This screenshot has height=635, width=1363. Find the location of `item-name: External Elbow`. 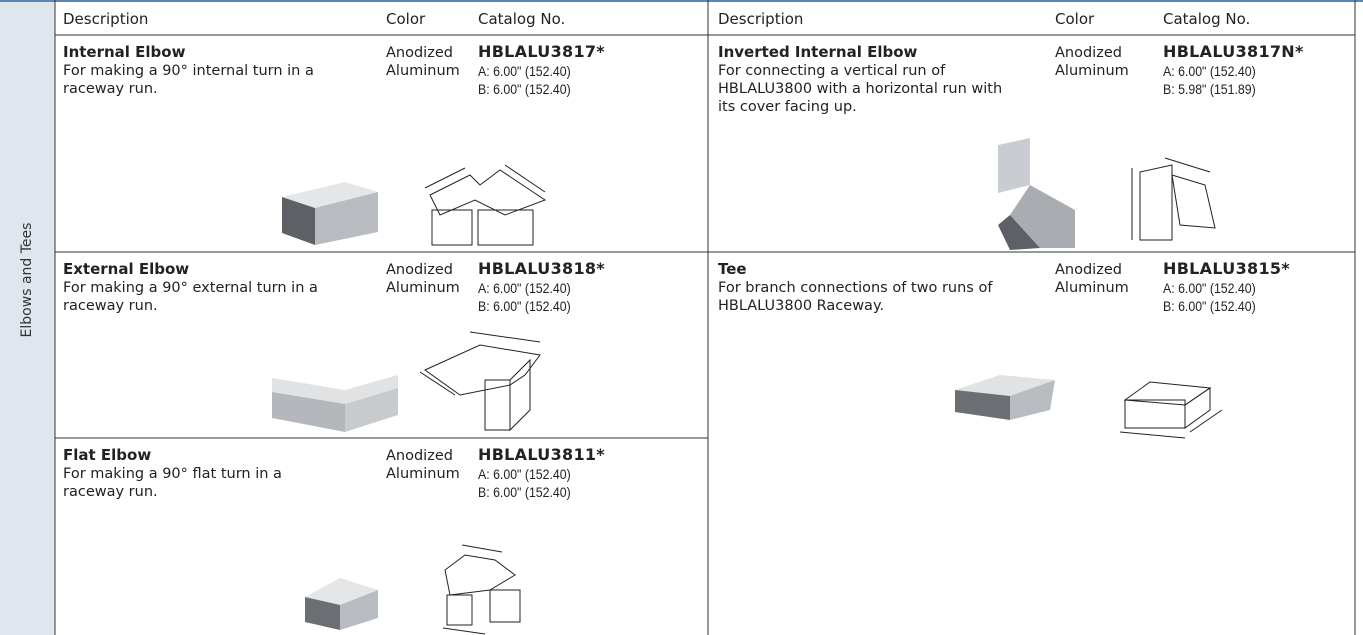

item-name: External Elbow is located at coordinates (126, 269).